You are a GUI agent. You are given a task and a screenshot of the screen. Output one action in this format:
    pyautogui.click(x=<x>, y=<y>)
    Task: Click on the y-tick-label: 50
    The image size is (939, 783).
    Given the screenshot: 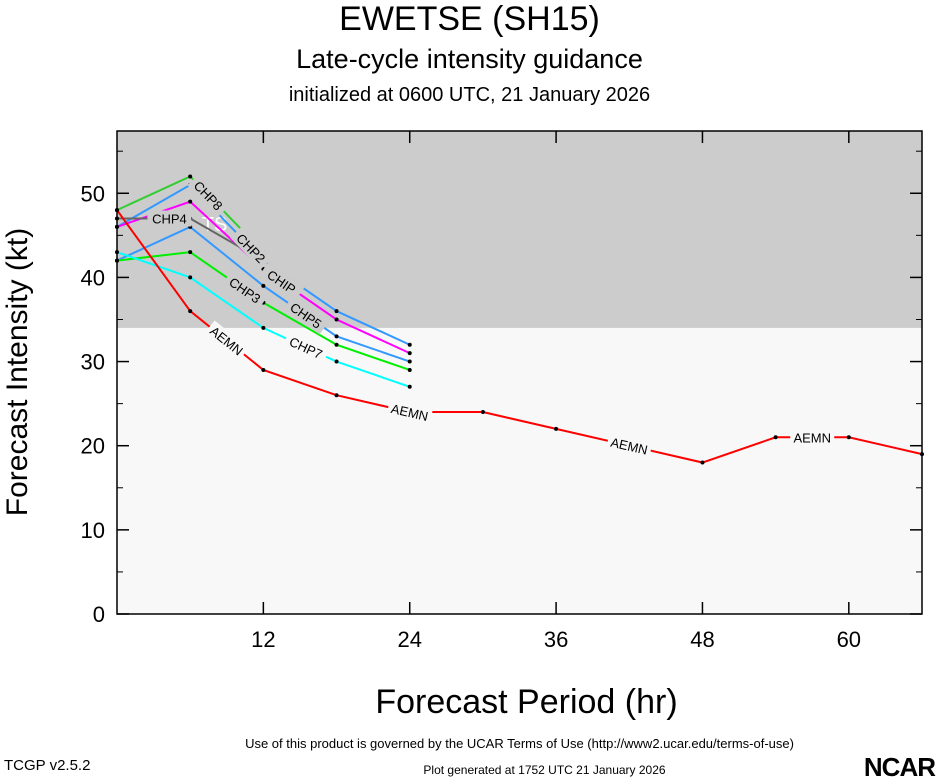 What is the action you would take?
    pyautogui.click(x=93, y=193)
    